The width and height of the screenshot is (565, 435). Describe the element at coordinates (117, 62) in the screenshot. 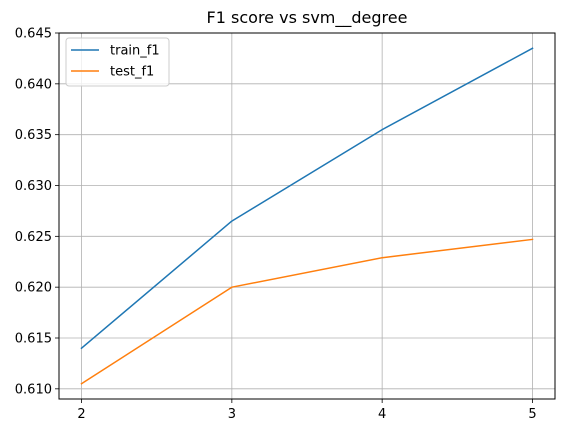

I see `legend: train_f1 test_f1` at that location.